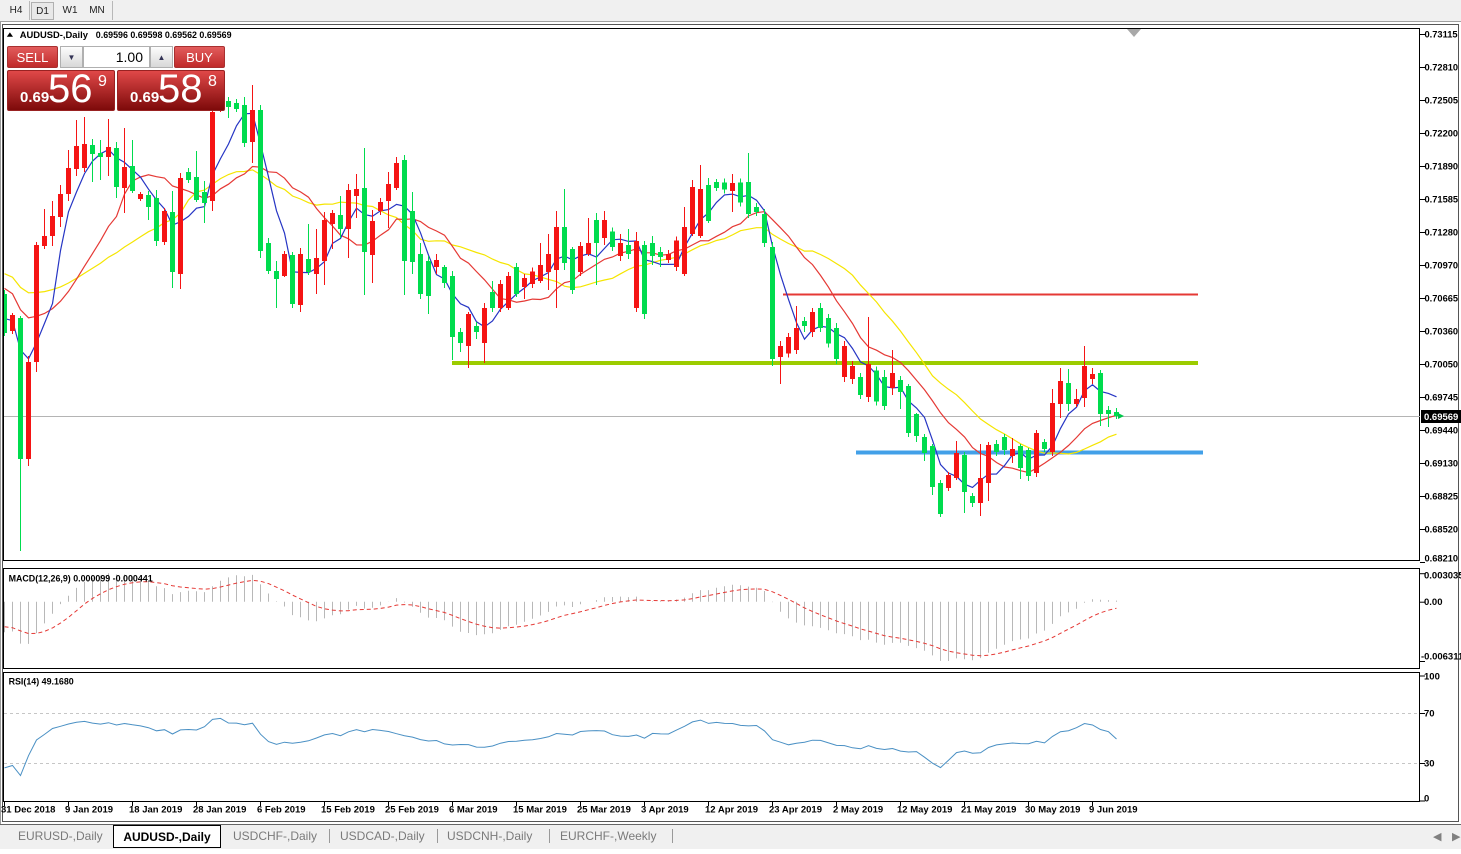 The height and width of the screenshot is (854, 1461). What do you see at coordinates (1442, 134) in the screenshot?
I see `svg-text: 0.72200` at bounding box center [1442, 134].